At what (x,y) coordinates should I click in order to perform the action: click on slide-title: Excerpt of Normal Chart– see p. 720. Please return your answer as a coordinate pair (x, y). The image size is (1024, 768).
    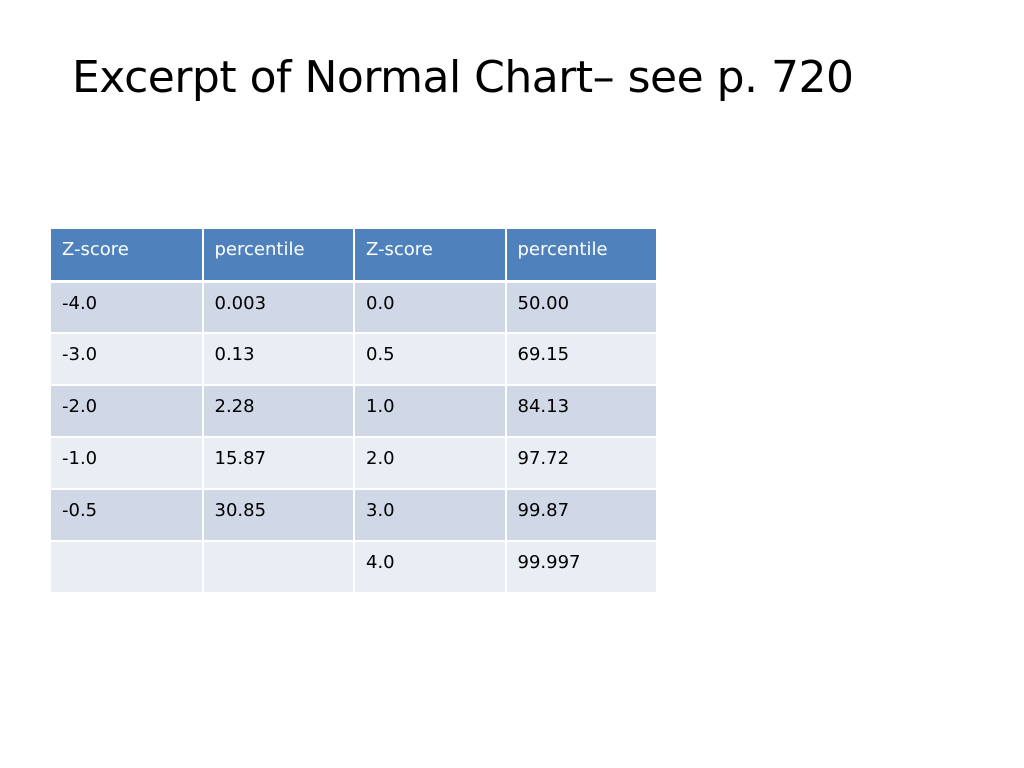
    Looking at the image, I should click on (463, 77).